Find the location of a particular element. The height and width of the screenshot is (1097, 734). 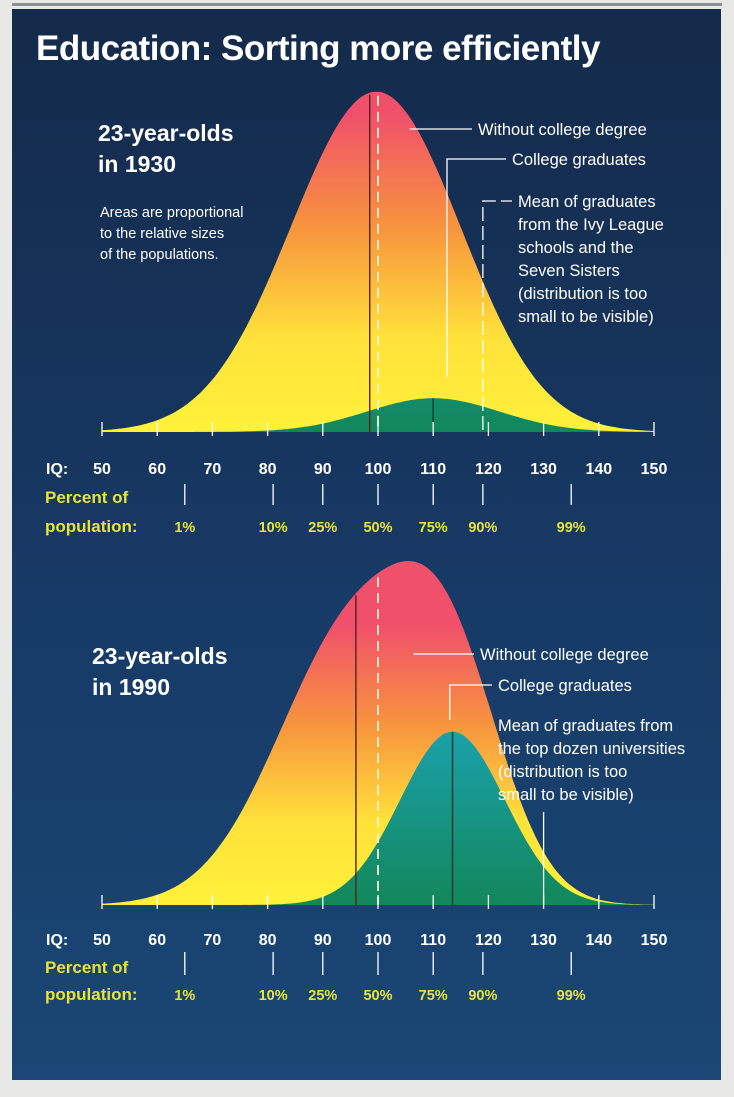

callout-1-1-text: College graduates is located at coordinates (565, 686).